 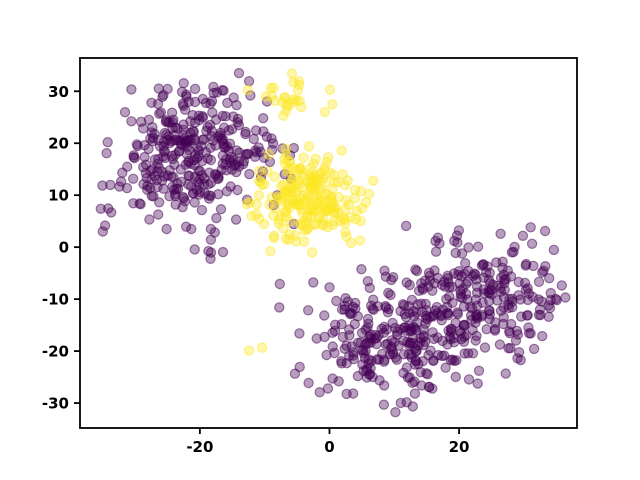 I want to click on y-tick-label: -30, so click(x=55, y=404).